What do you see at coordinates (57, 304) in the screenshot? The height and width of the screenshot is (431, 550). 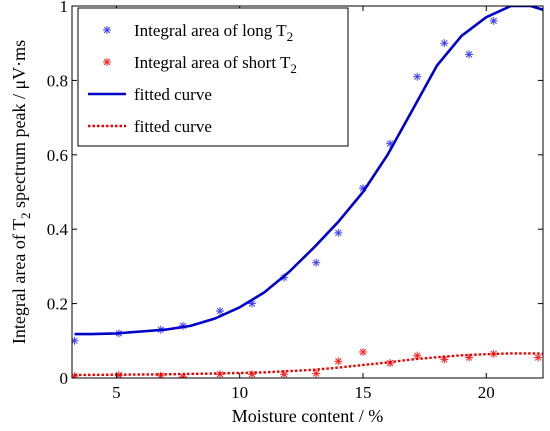 I see `y-tick-label: 0.2` at bounding box center [57, 304].